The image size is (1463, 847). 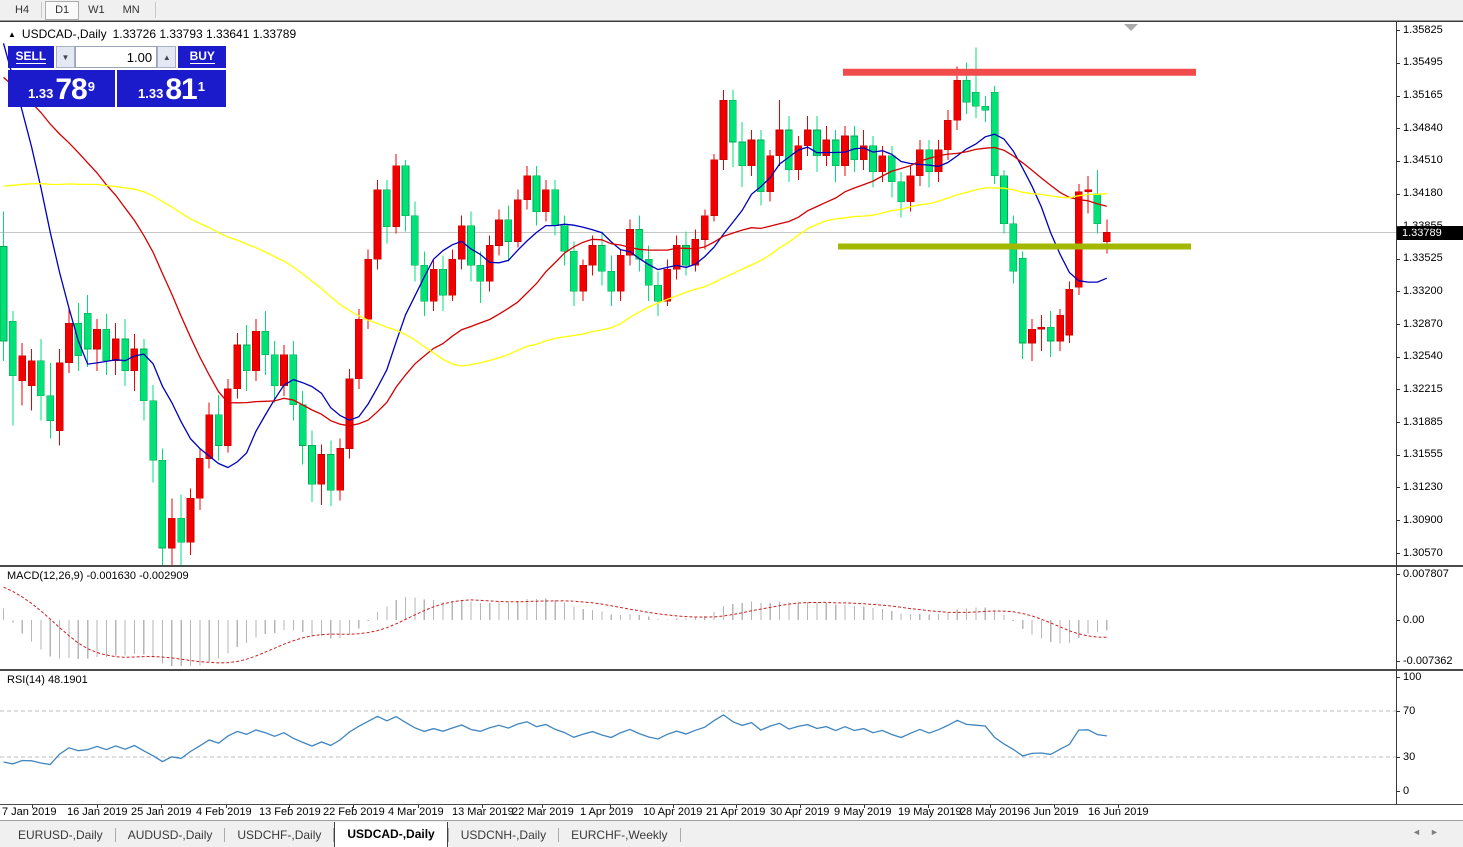 What do you see at coordinates (1423, 323) in the screenshot?
I see `price-axis-label: 1.32870` at bounding box center [1423, 323].